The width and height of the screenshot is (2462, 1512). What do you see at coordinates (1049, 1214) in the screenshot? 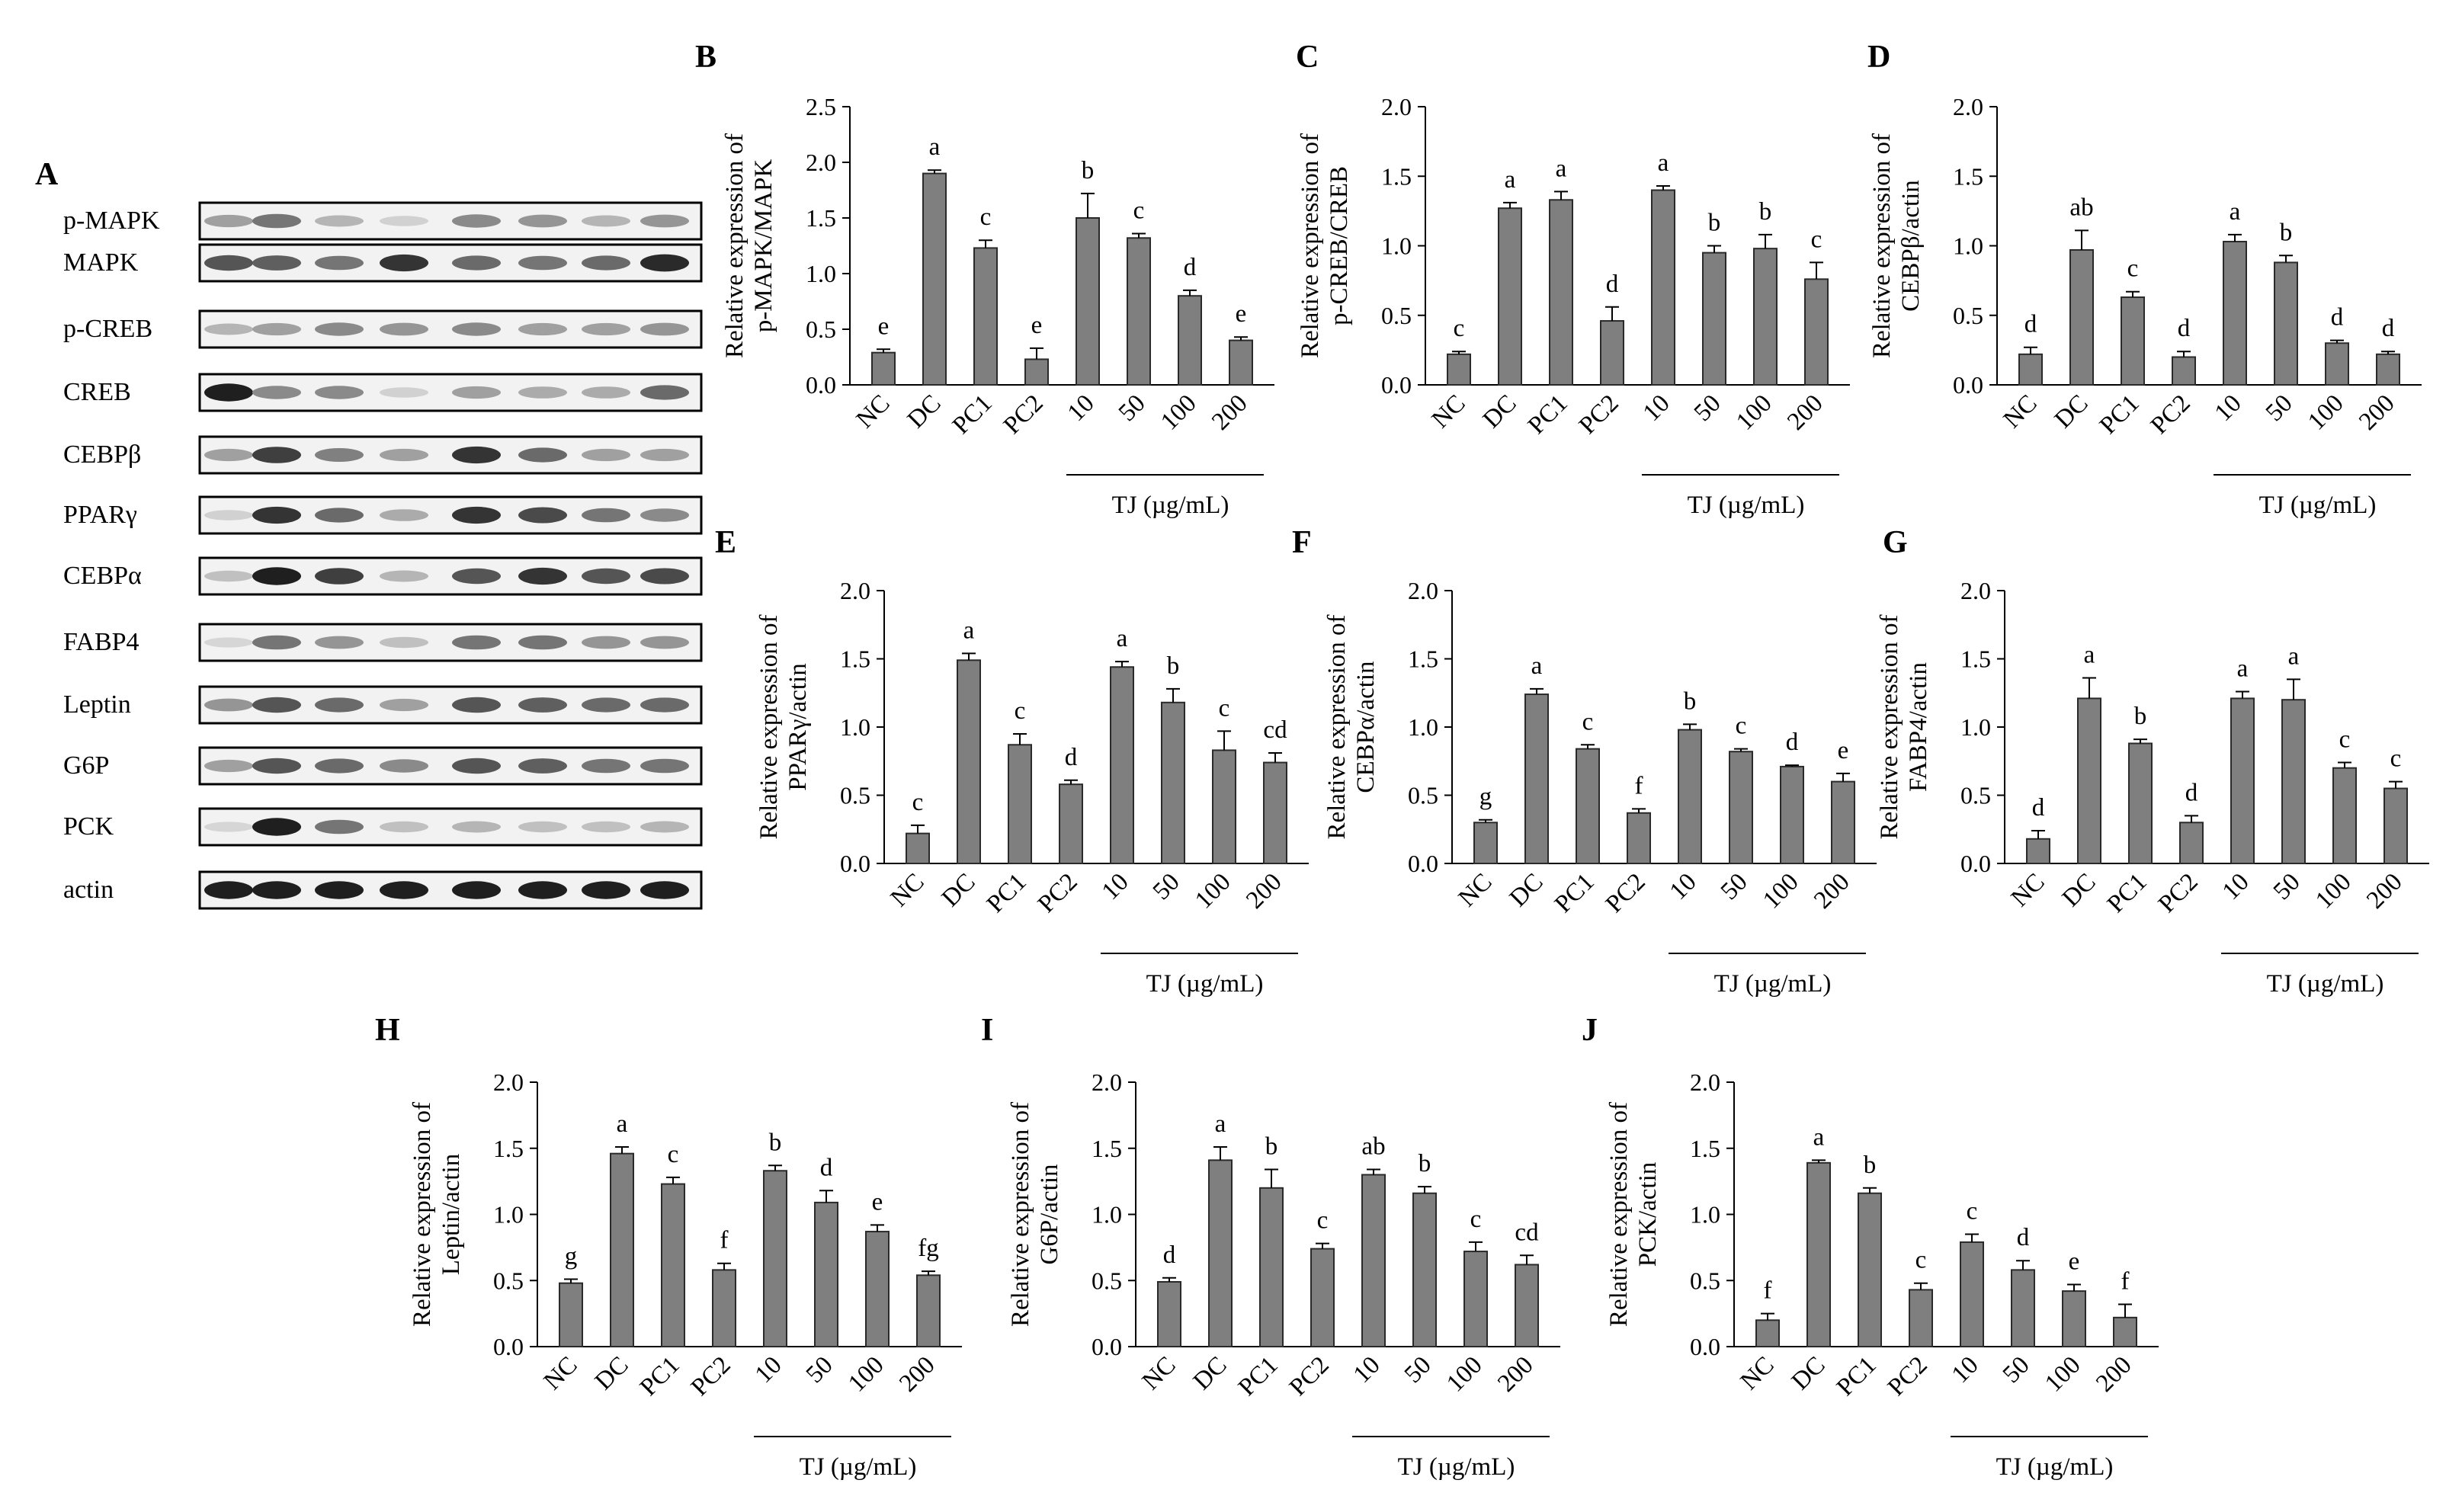
I see `y-axis-label-line: G6P/actin` at bounding box center [1049, 1214].